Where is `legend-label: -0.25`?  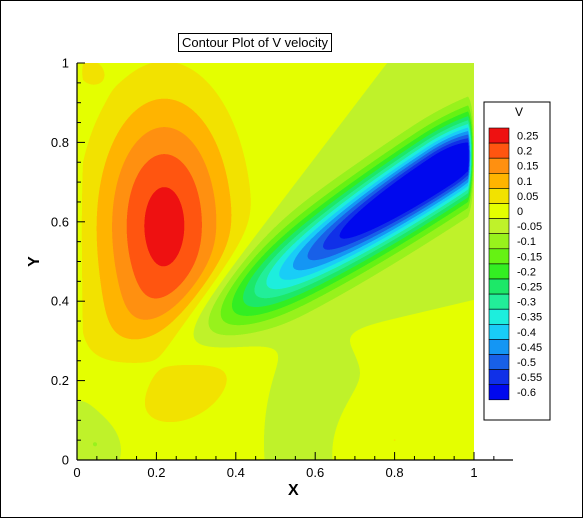 legend-label: -0.25 is located at coordinates (529, 288).